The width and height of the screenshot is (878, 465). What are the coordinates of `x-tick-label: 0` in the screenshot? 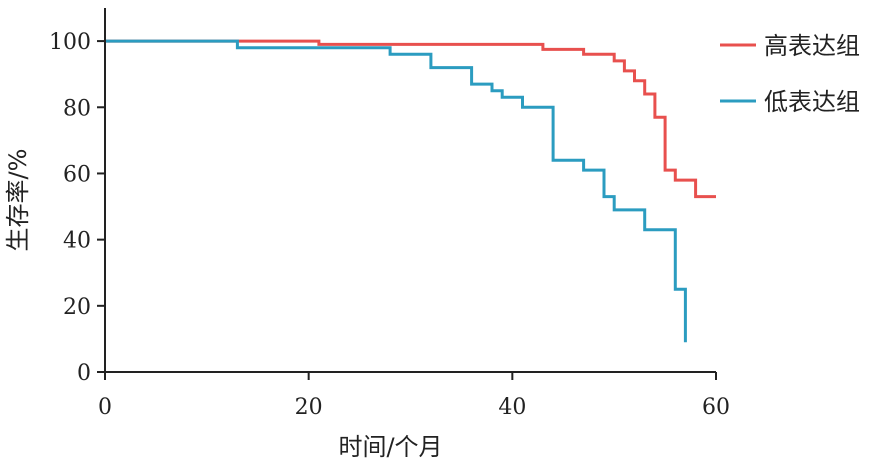 It's located at (105, 407).